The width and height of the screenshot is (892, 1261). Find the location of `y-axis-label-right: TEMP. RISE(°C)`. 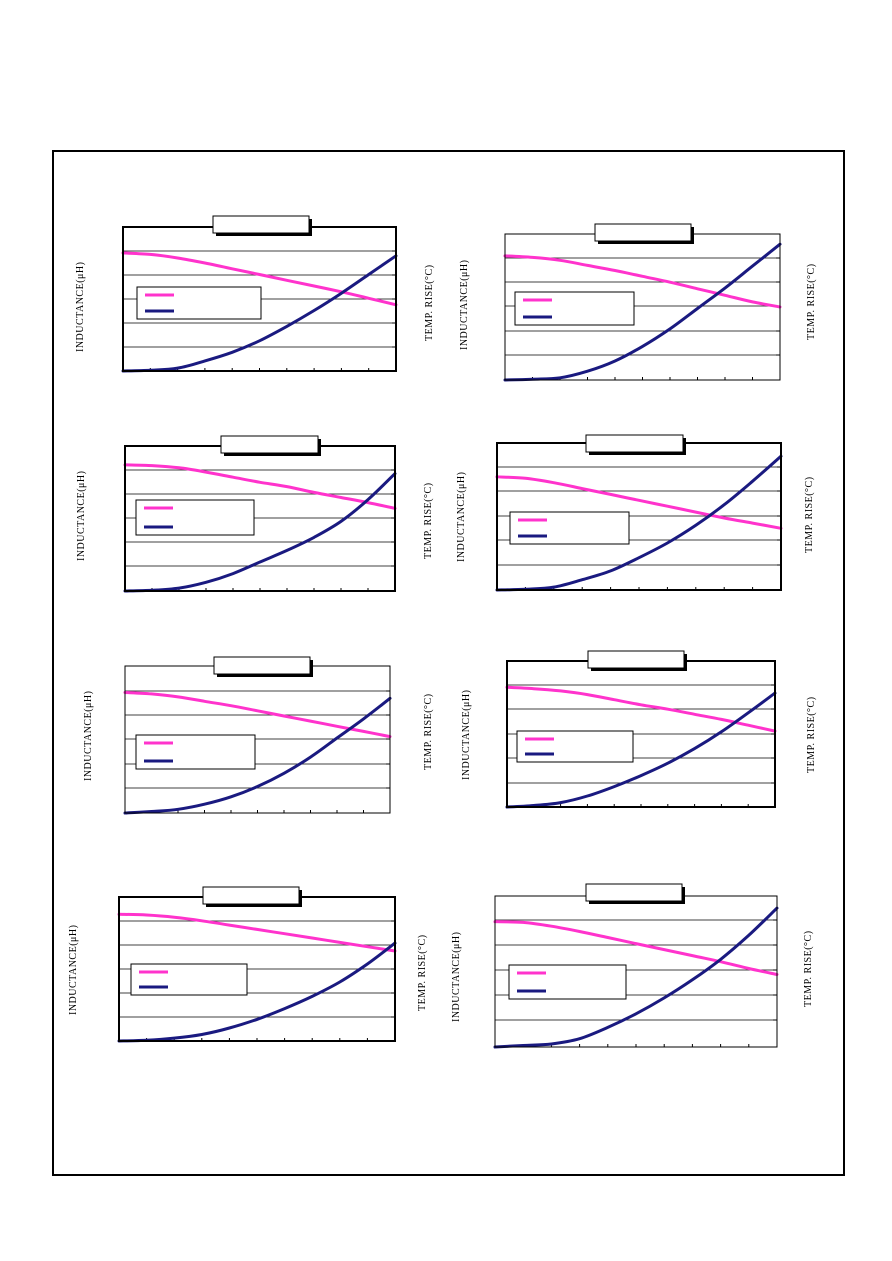

y-axis-label-right: TEMP. RISE(°C) is located at coordinates (808, 968).